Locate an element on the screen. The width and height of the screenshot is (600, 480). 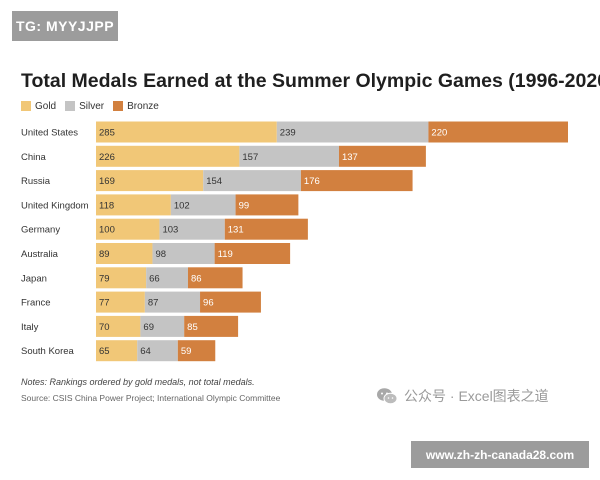
value-label-bronze-japan: 86 is located at coordinates (196, 278).